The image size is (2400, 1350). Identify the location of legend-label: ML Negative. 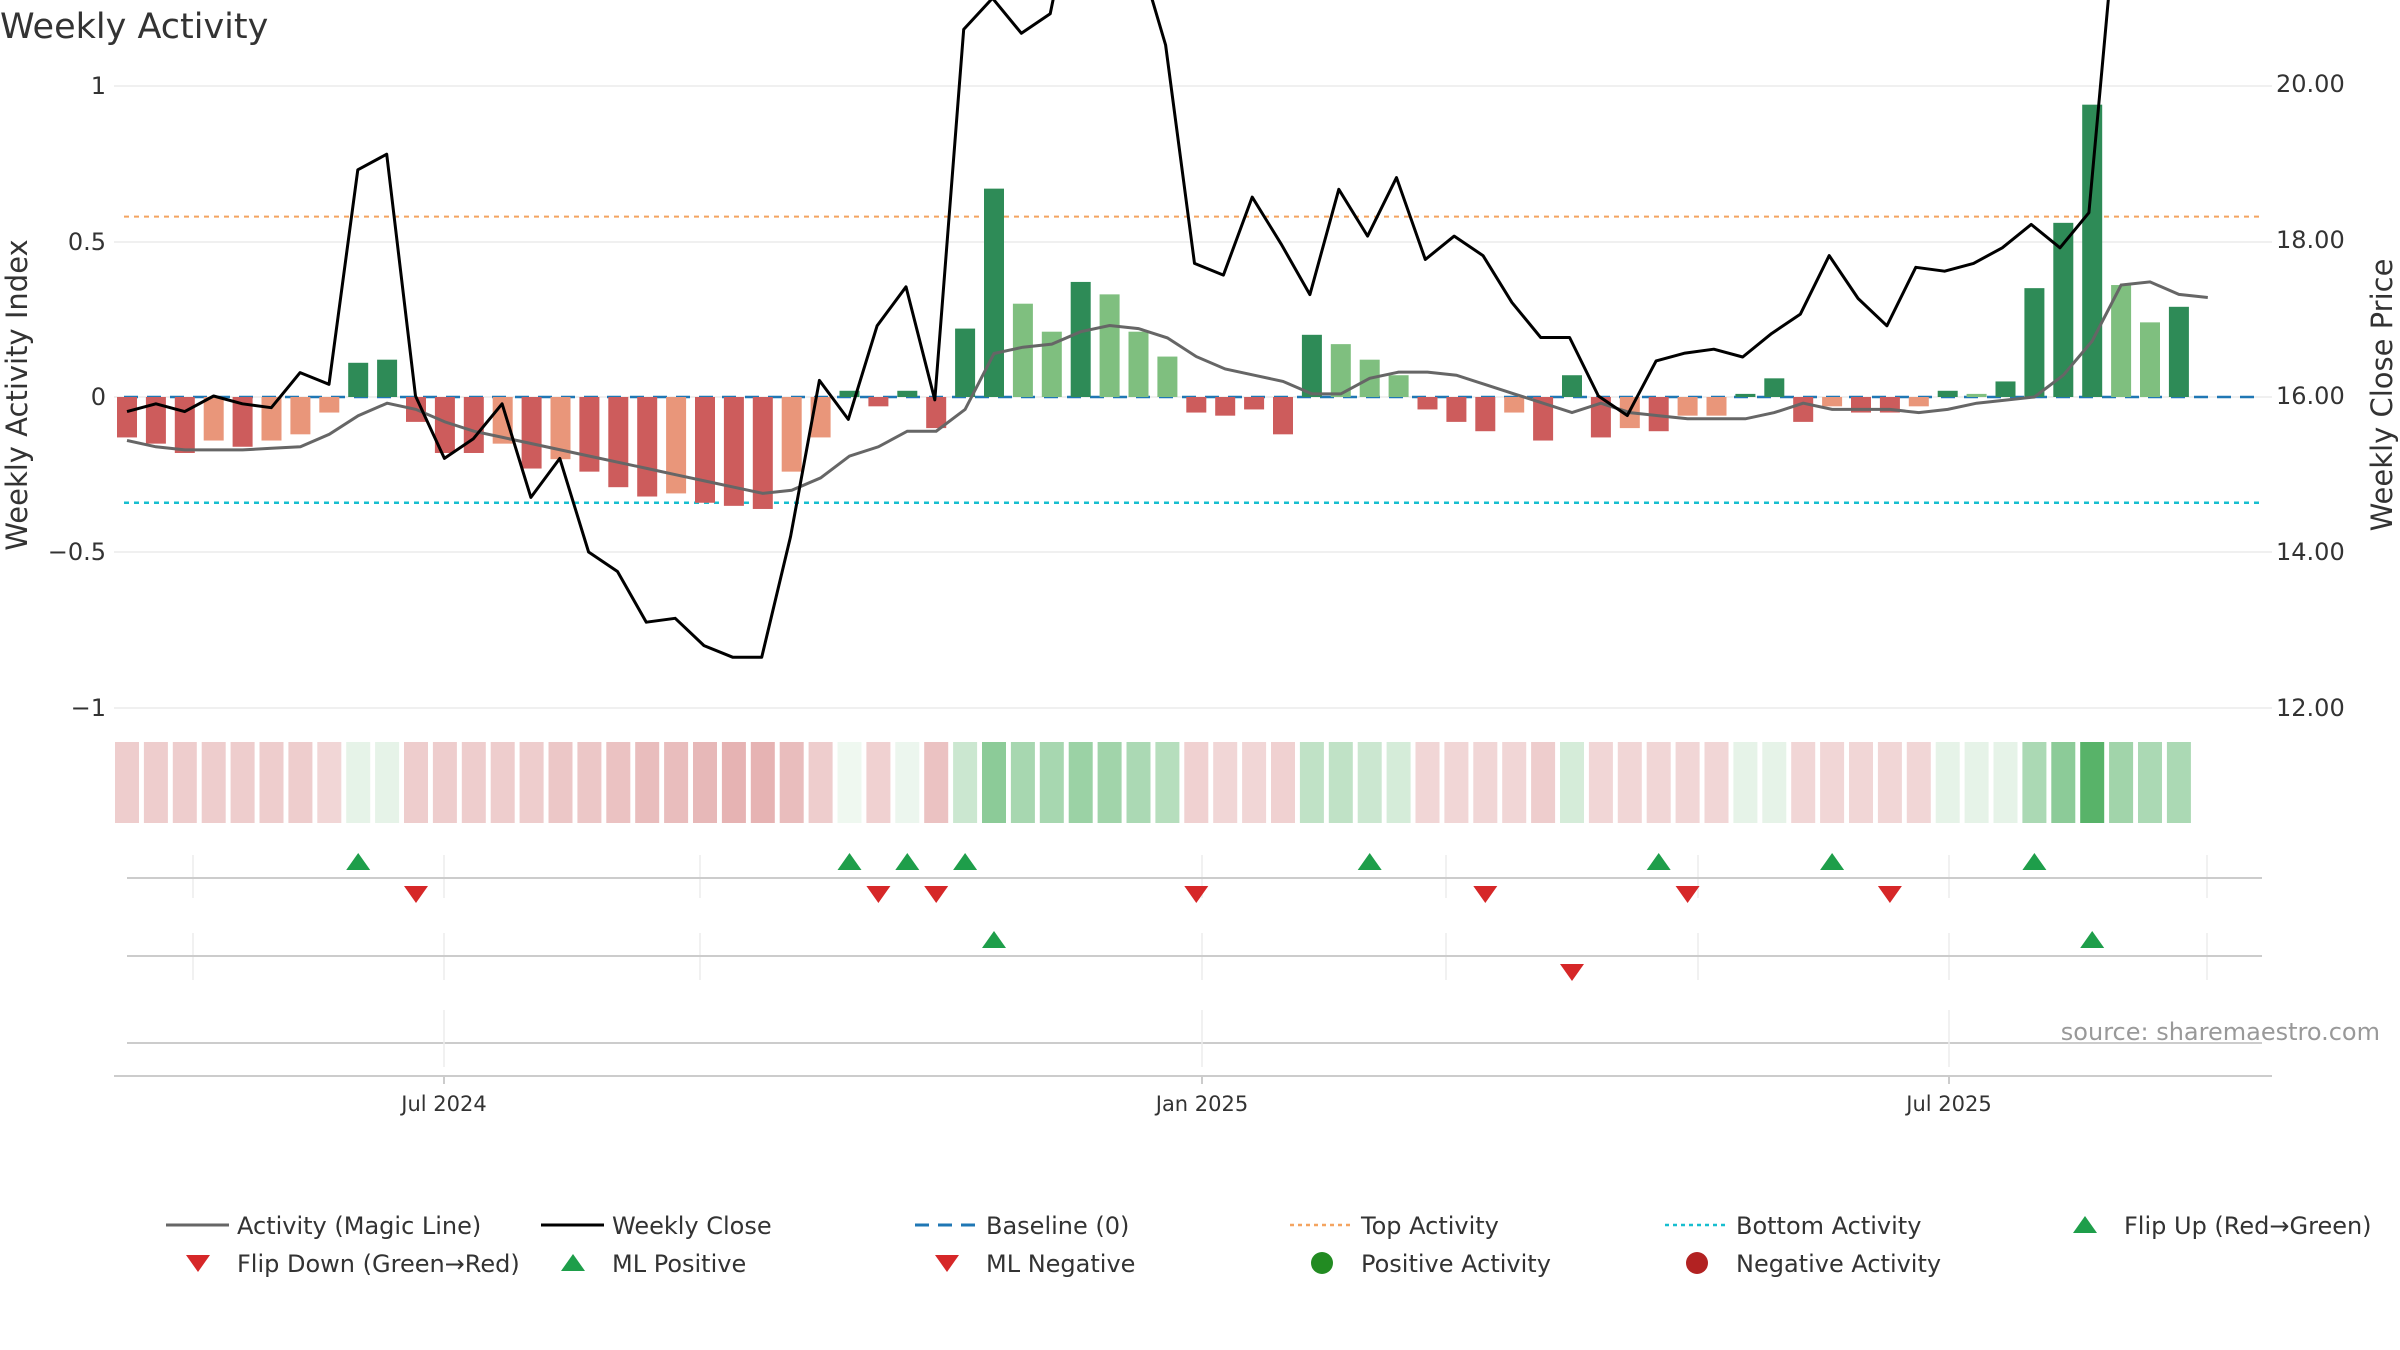
(1060, 1264).